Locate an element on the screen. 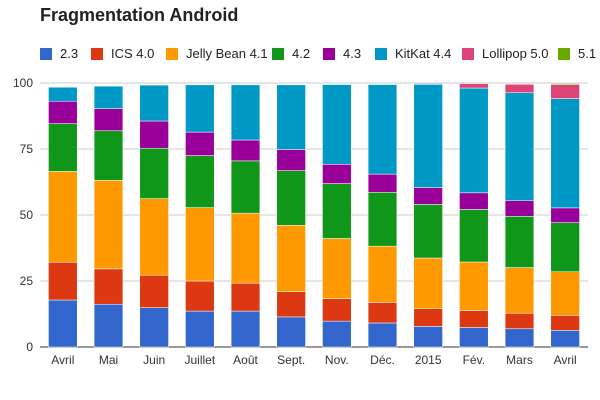 The width and height of the screenshot is (600, 400). x-tick-label-6: Nov. is located at coordinates (337, 360).